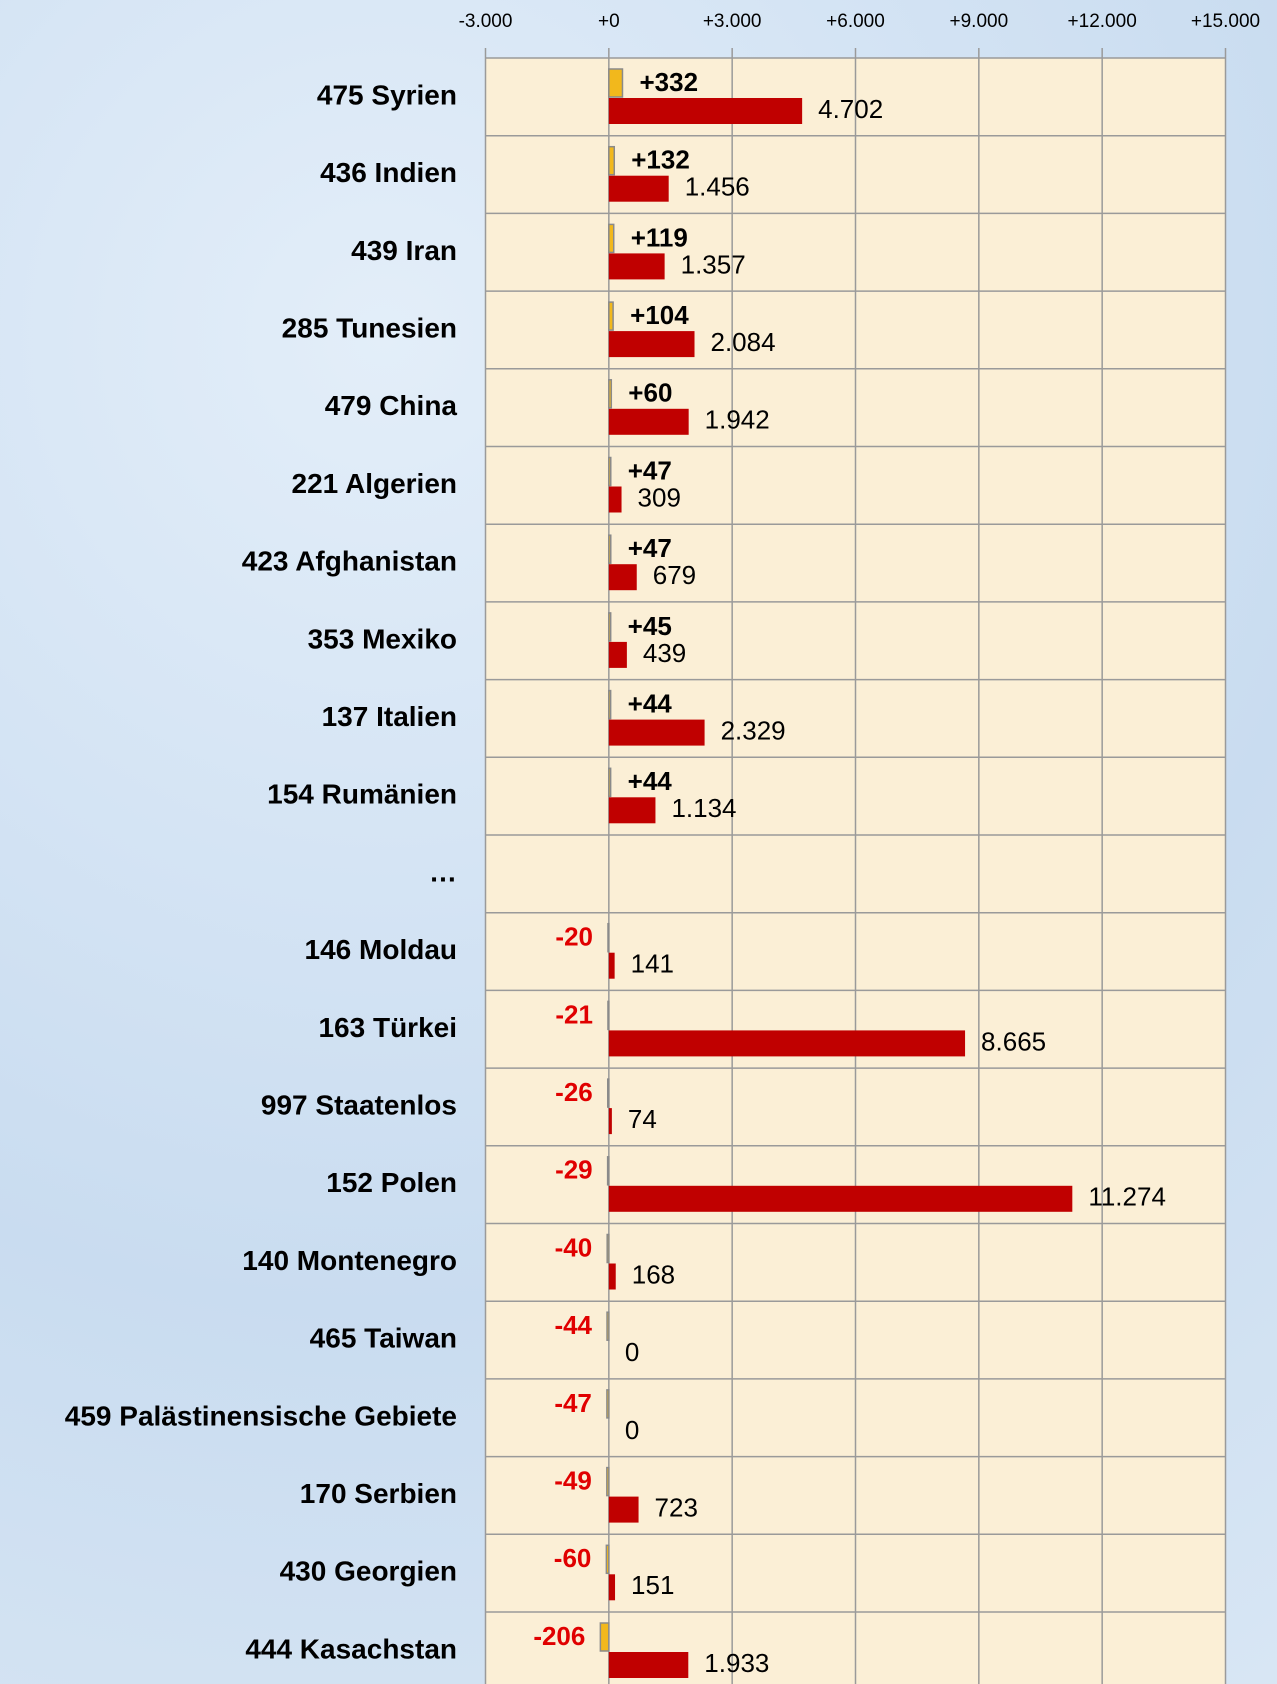 The image size is (1277, 1684). Describe the element at coordinates (404, 250) in the screenshot. I see `category-label: 439 Iran` at that location.